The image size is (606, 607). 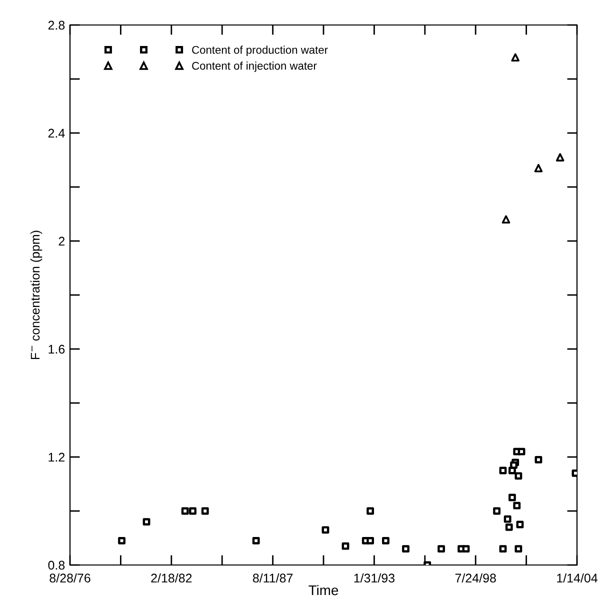 I want to click on legend-label: Content of injection water, so click(x=254, y=67).